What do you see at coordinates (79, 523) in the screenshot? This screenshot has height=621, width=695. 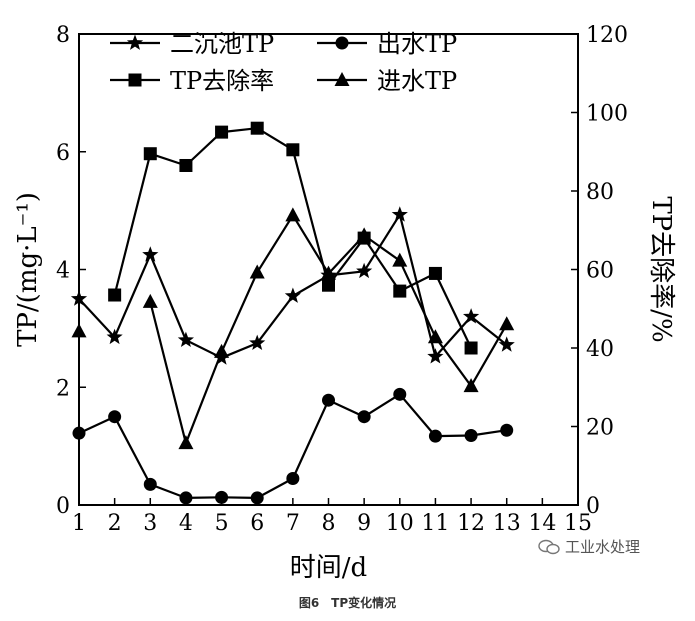 I see `x-tick-label: 1` at bounding box center [79, 523].